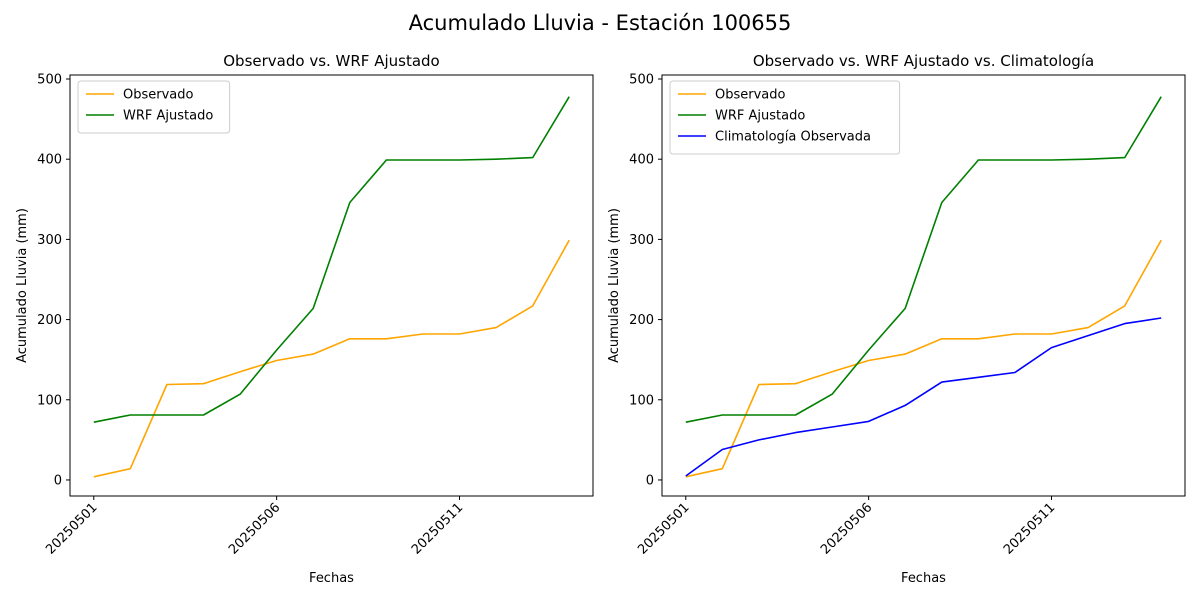 The height and width of the screenshot is (600, 1200). I want to click on legend-label: Climatología Observada, so click(793, 137).